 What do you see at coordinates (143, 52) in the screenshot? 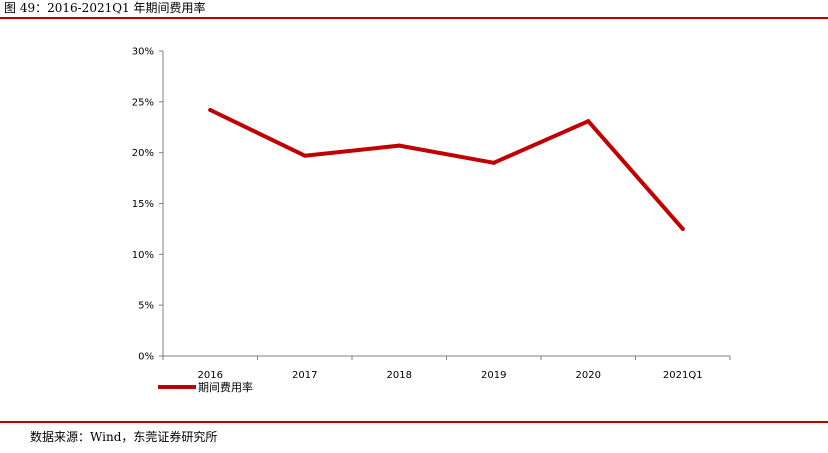
I see `y-tick-label: 30%` at bounding box center [143, 52].